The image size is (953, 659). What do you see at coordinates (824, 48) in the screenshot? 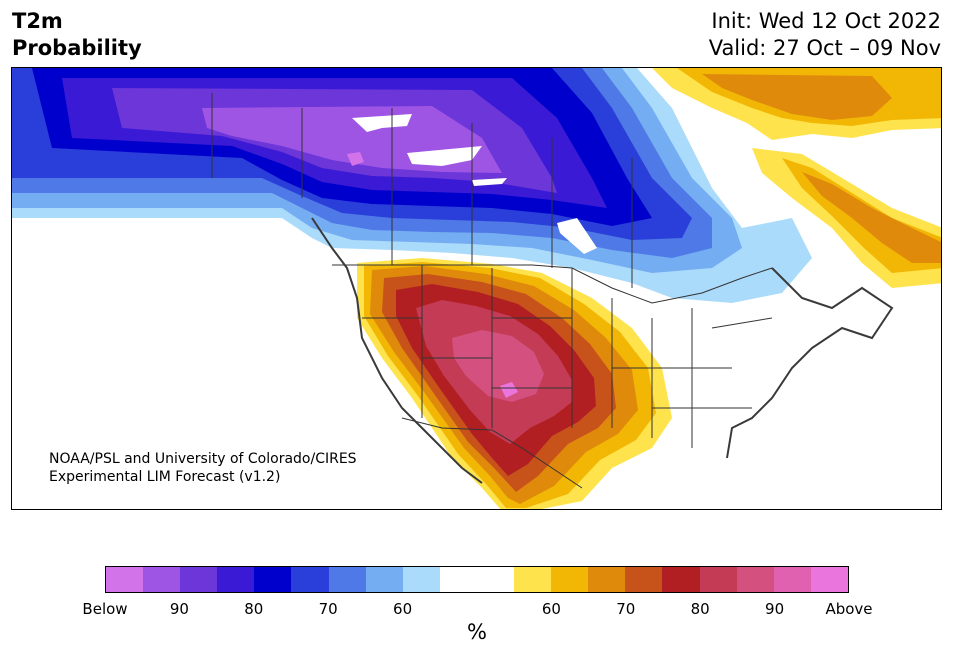
I see `valid-range: Valid: 27 Oct – 09 Nov` at bounding box center [824, 48].